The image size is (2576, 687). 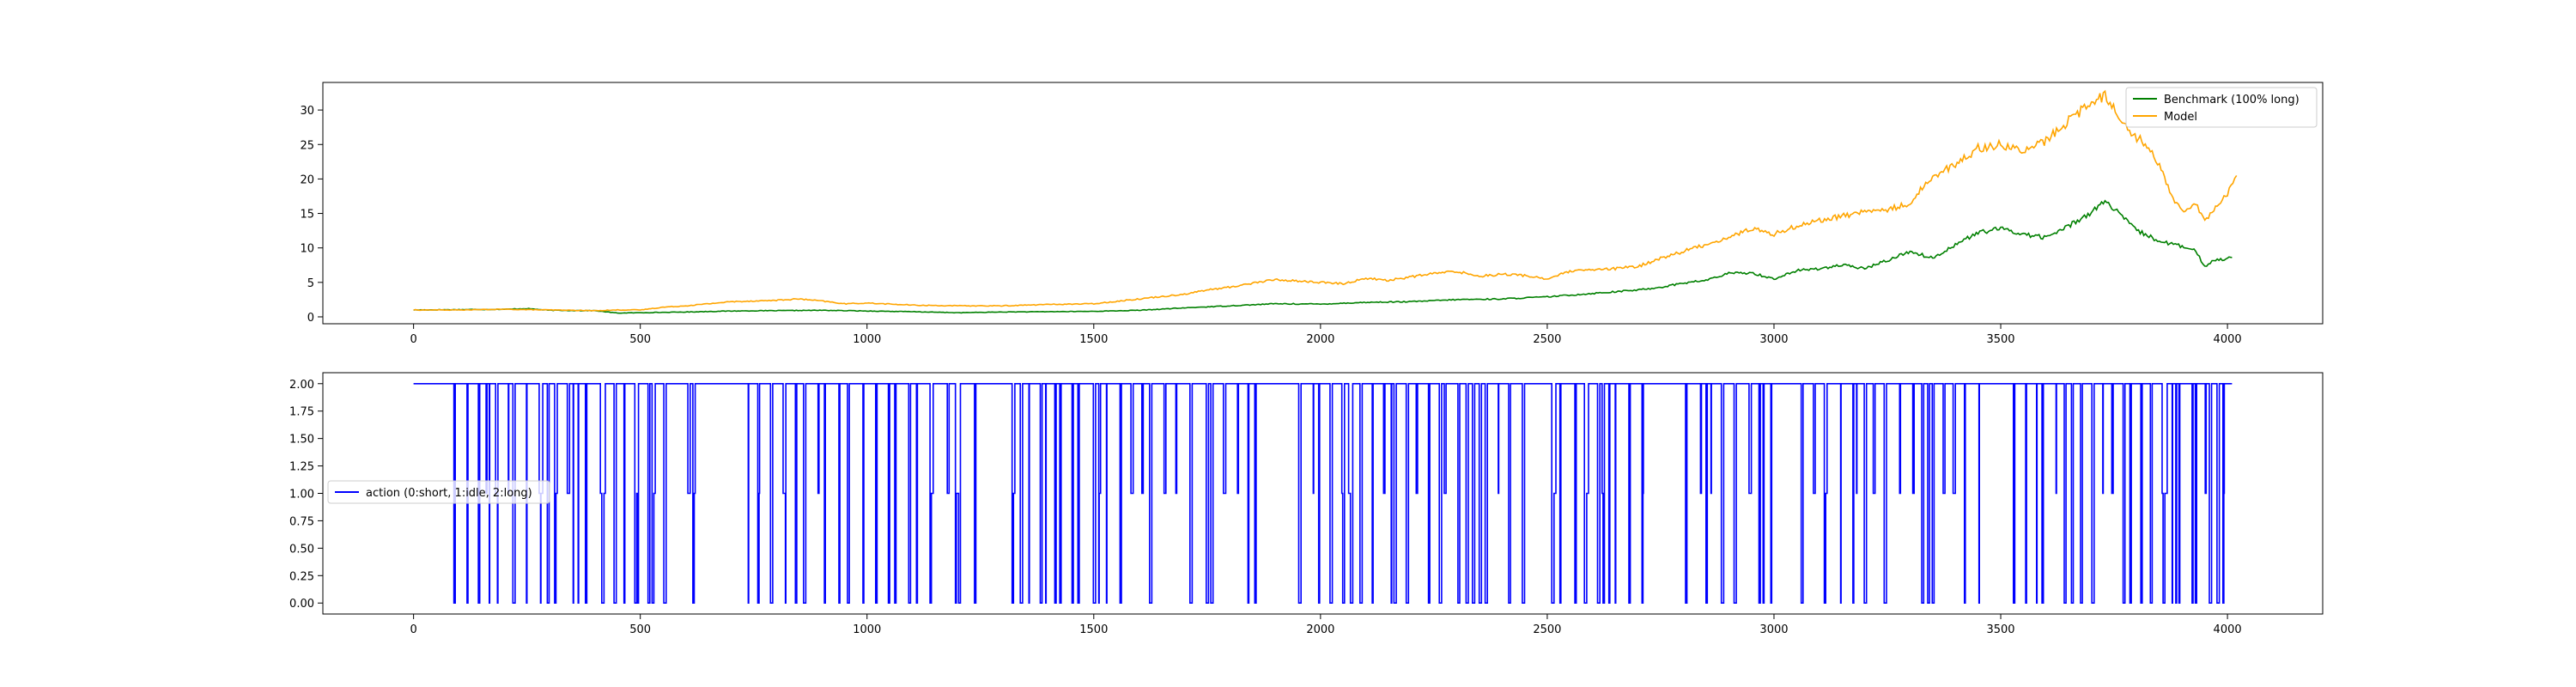 I want to click on action-x-tick-label: 1000, so click(x=867, y=629).